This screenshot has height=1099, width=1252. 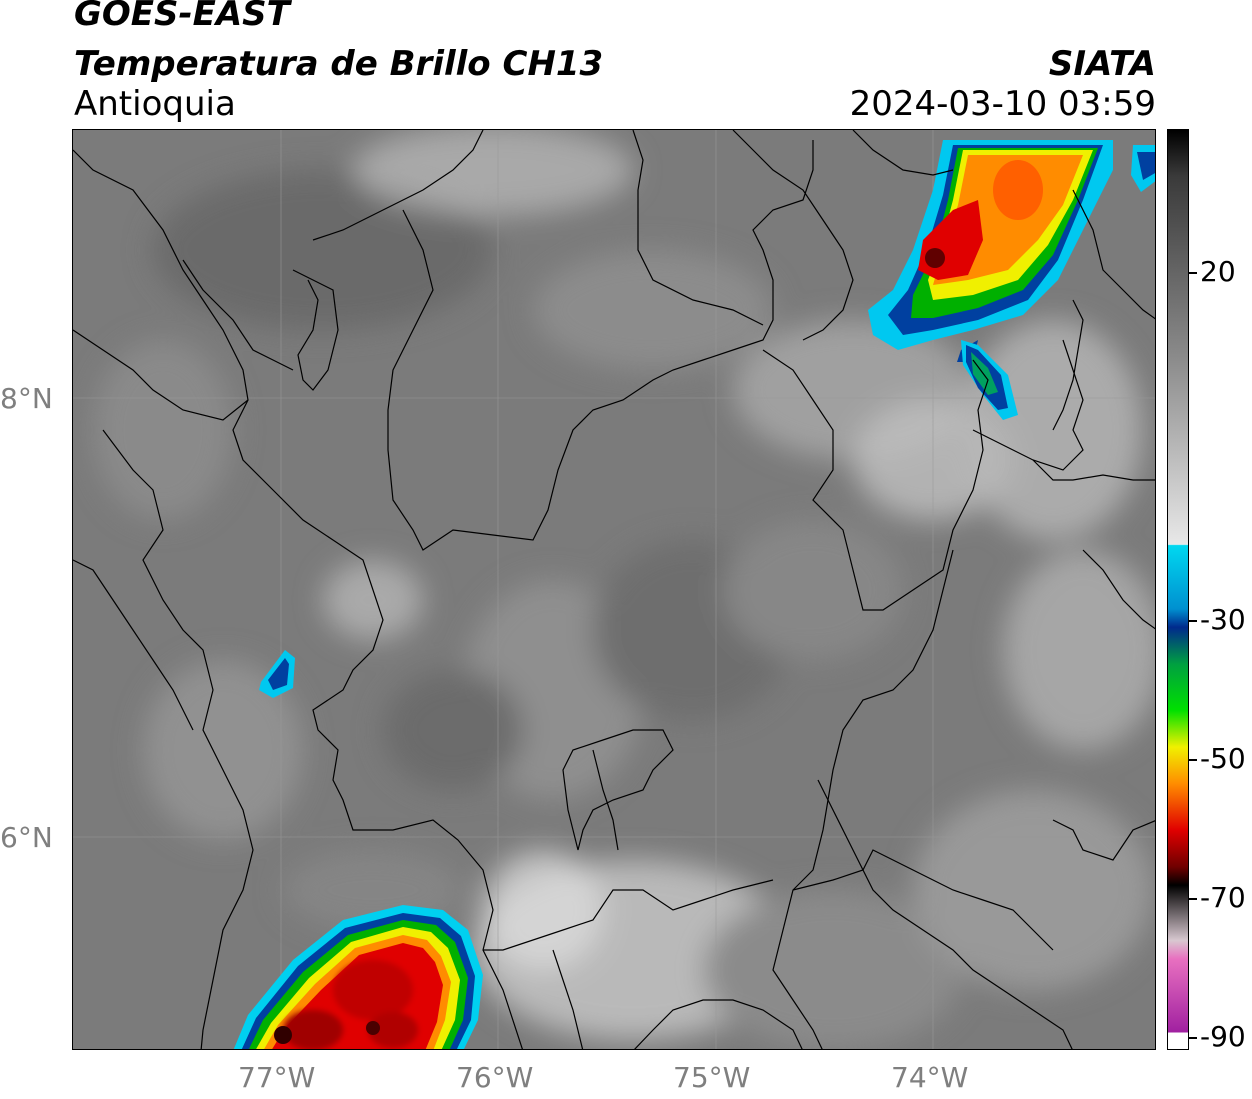 I want to click on longitude-label-76w: 76°W, so click(x=495, y=1077).